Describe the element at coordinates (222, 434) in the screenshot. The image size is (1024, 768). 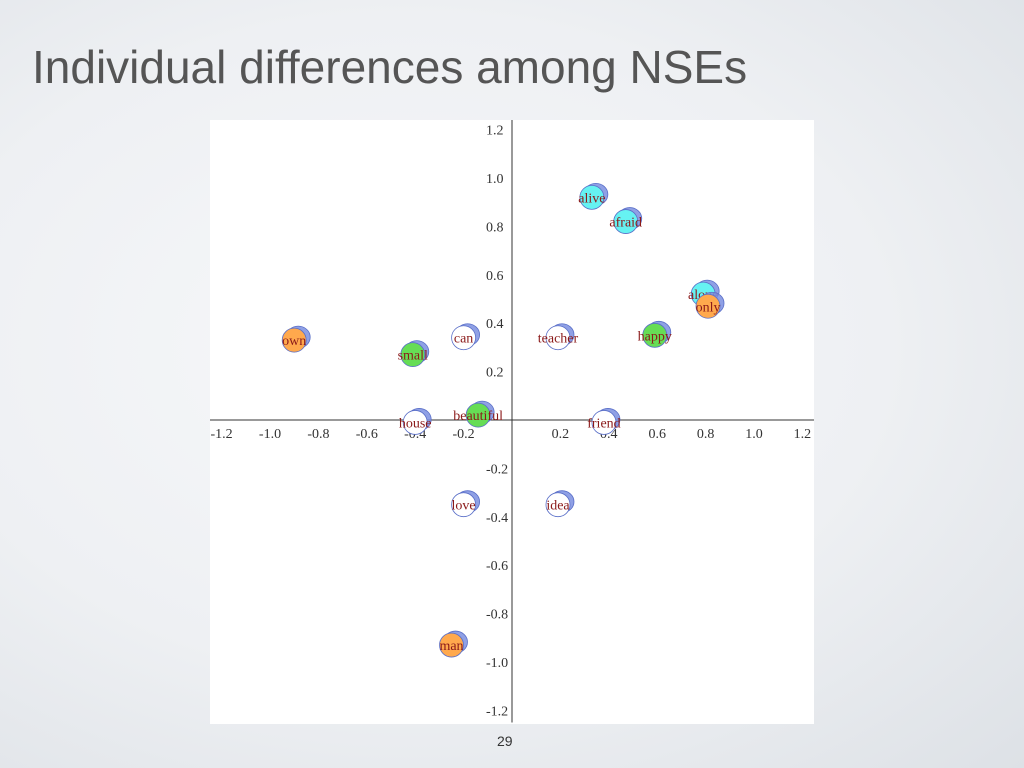
I see `x-tick-label: -1.2` at that location.